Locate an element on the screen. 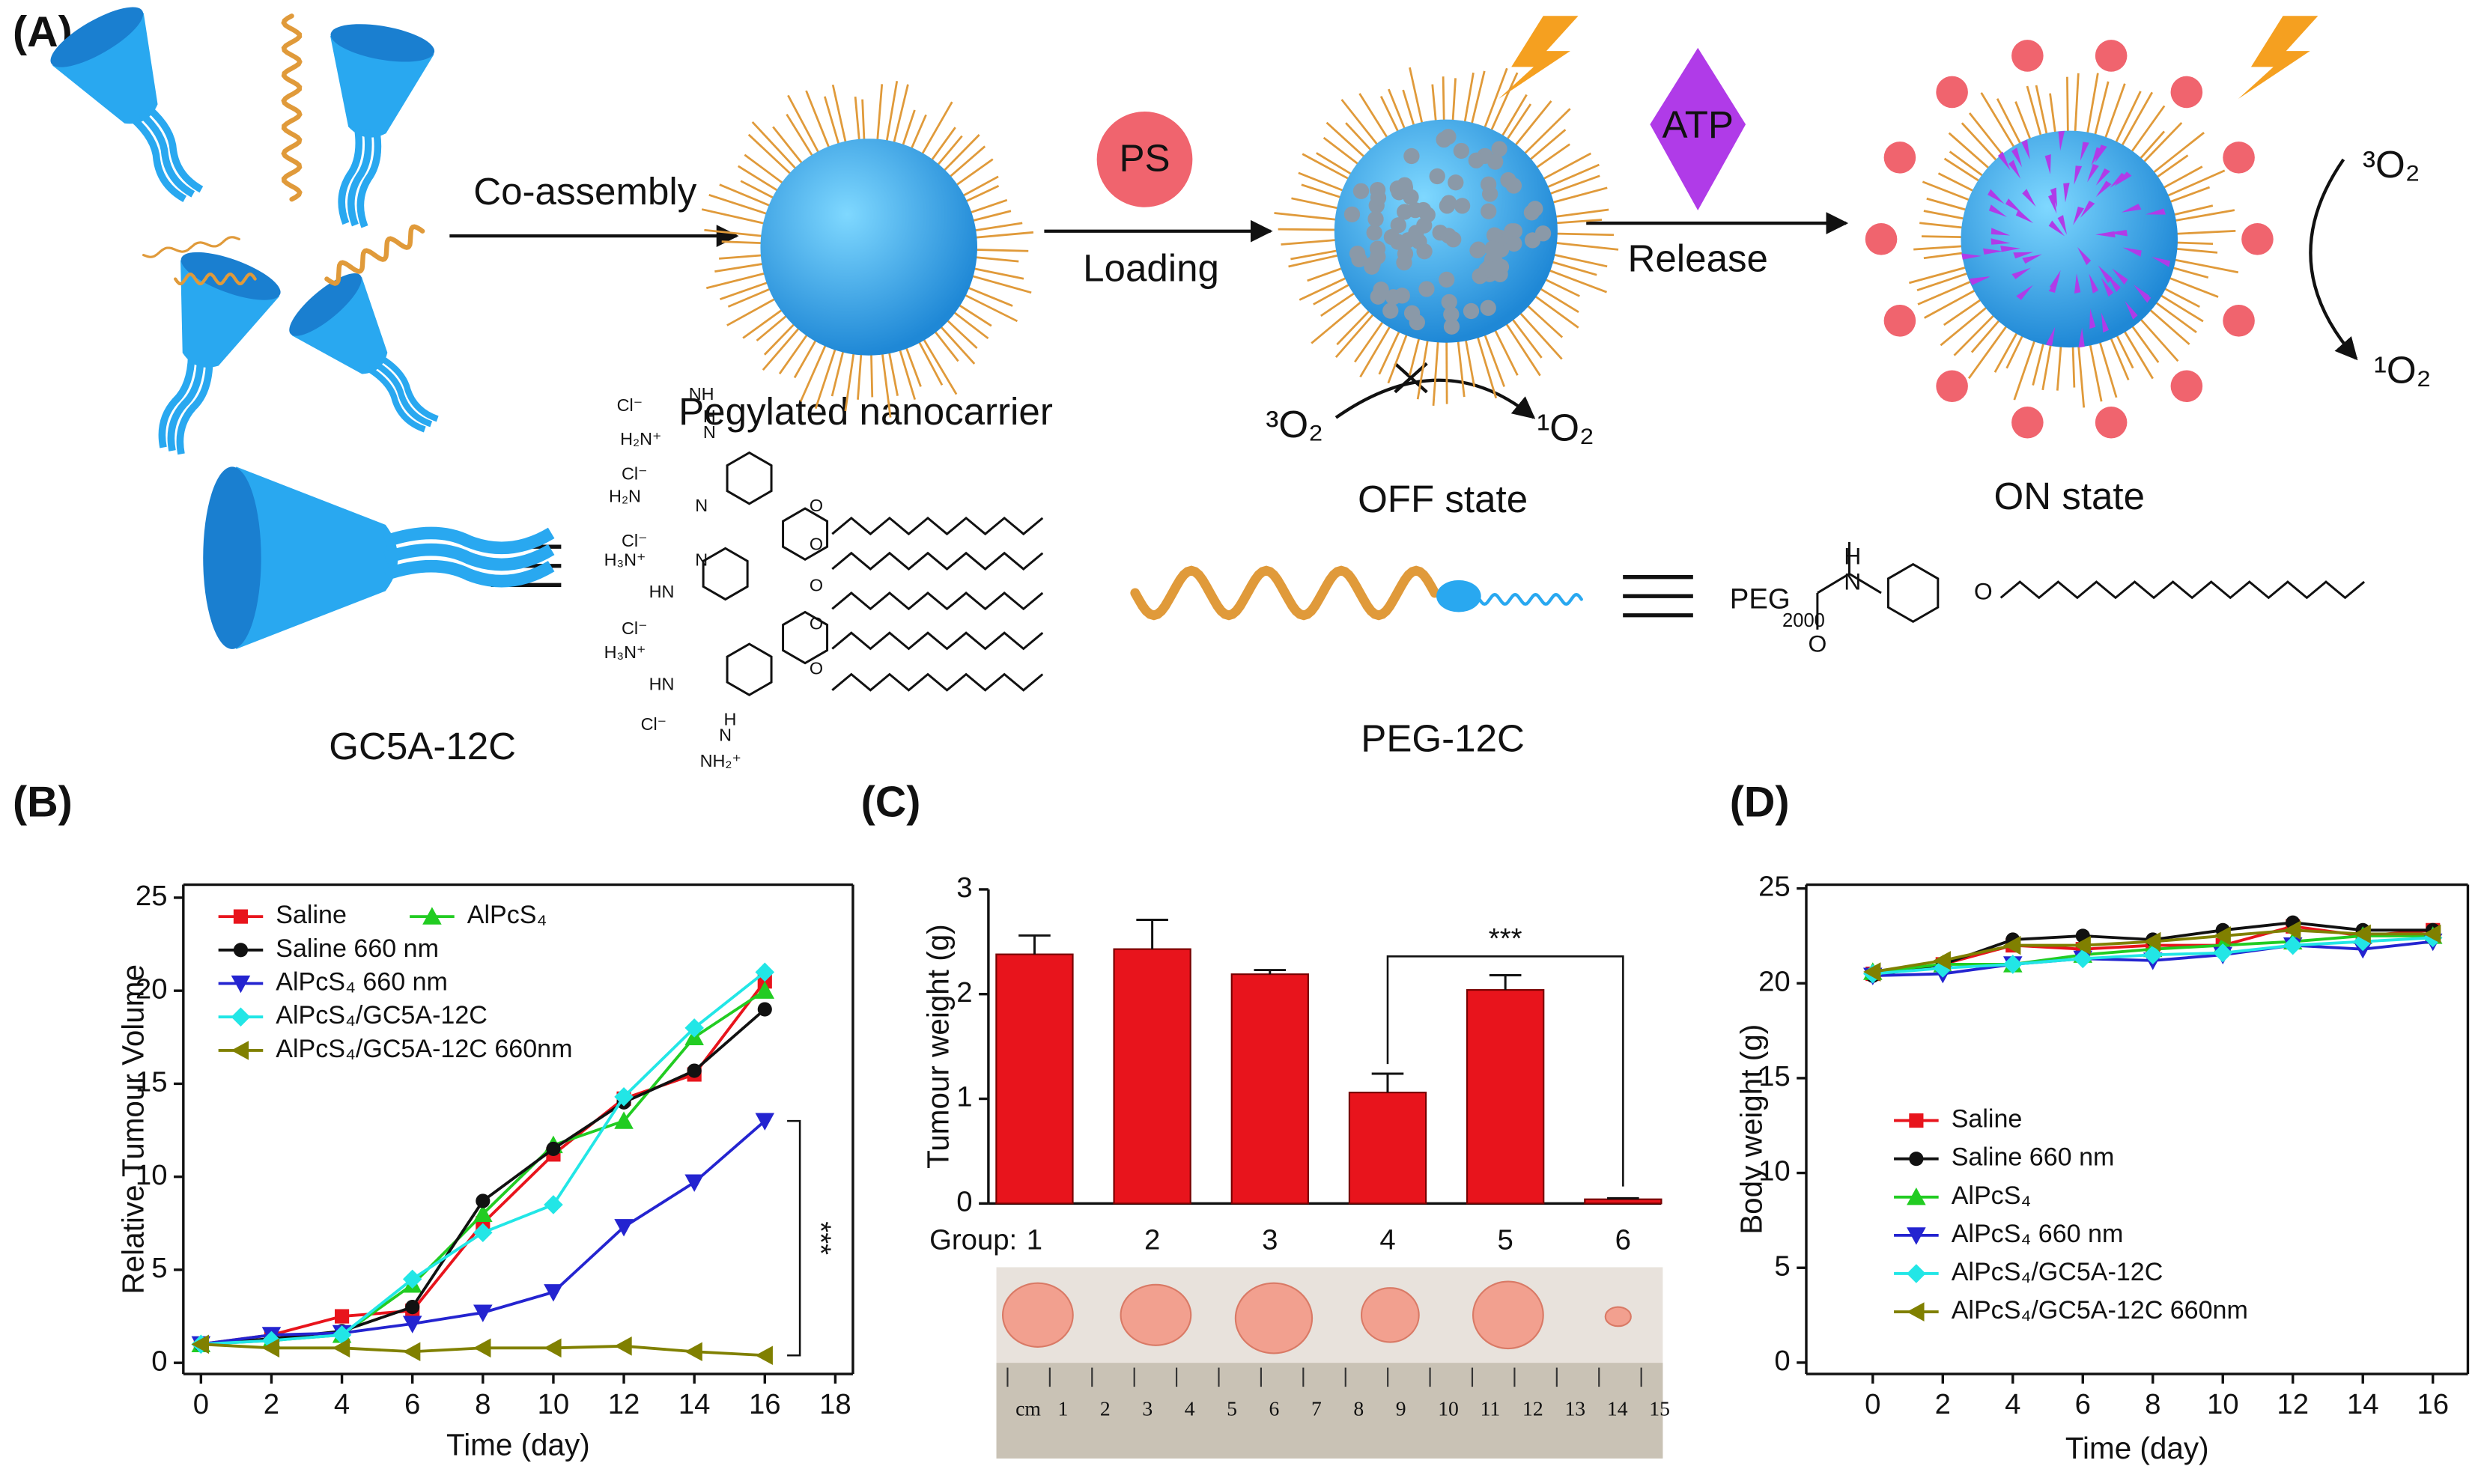  structure-label: H₃N⁺ is located at coordinates (625, 652).